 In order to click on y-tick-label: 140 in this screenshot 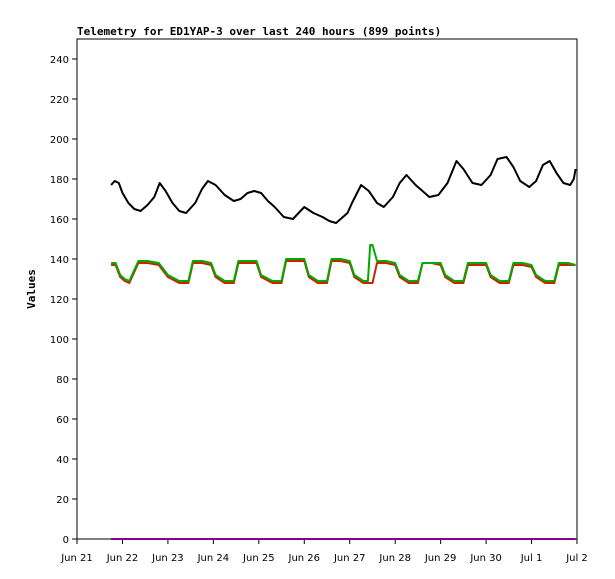, I will do `click(59, 260)`.